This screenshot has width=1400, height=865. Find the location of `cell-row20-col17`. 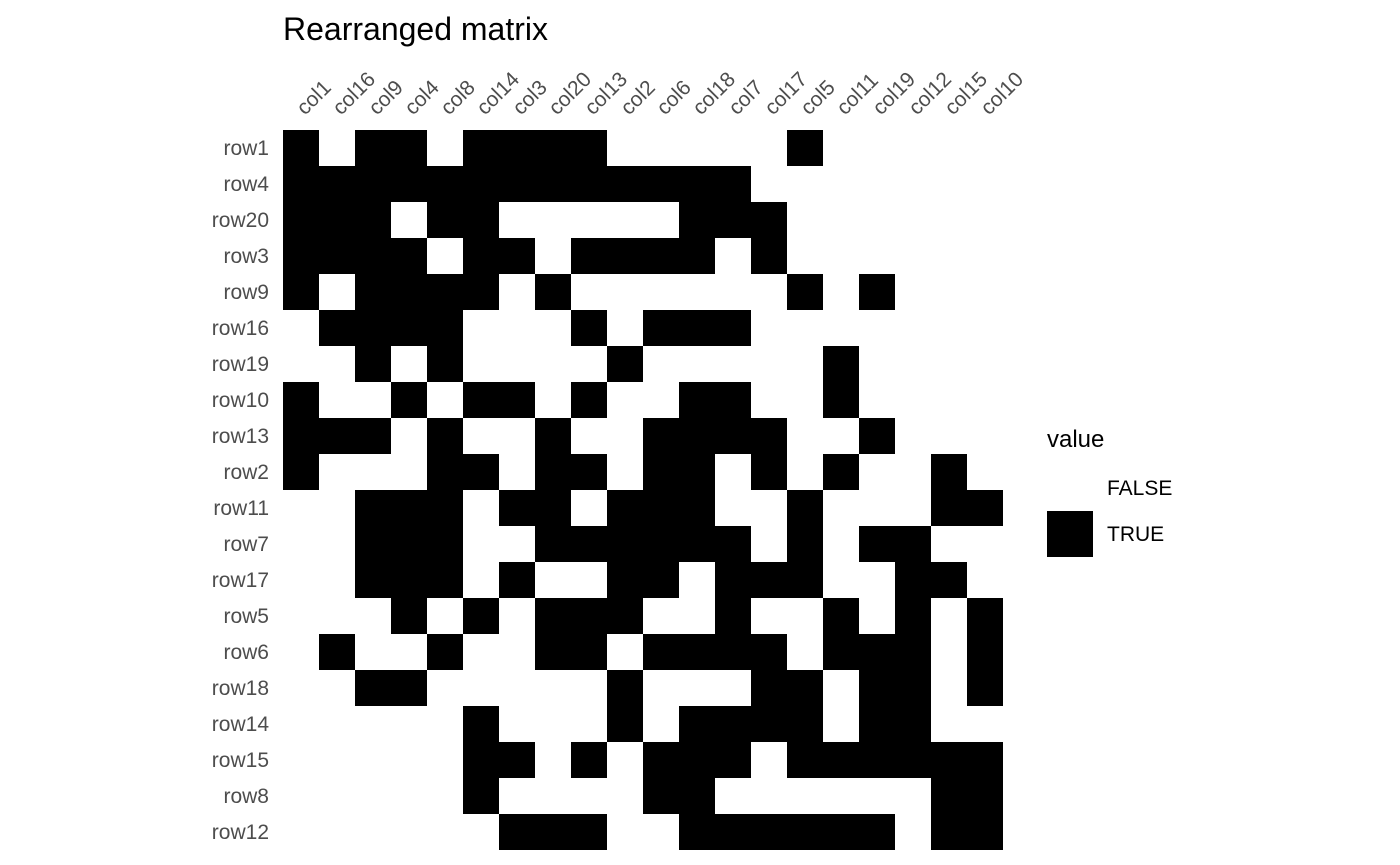

cell-row20-col17 is located at coordinates (769, 220).